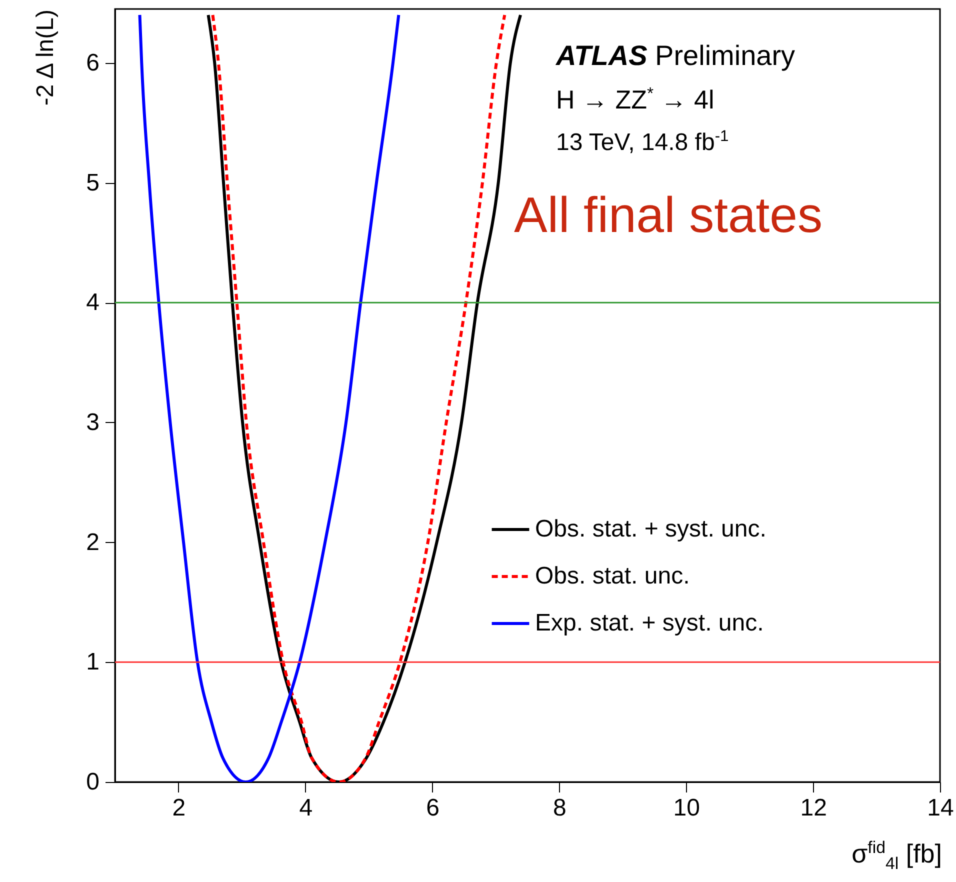 The width and height of the screenshot is (956, 882). I want to click on x-tick-label: 10, so click(686, 808).